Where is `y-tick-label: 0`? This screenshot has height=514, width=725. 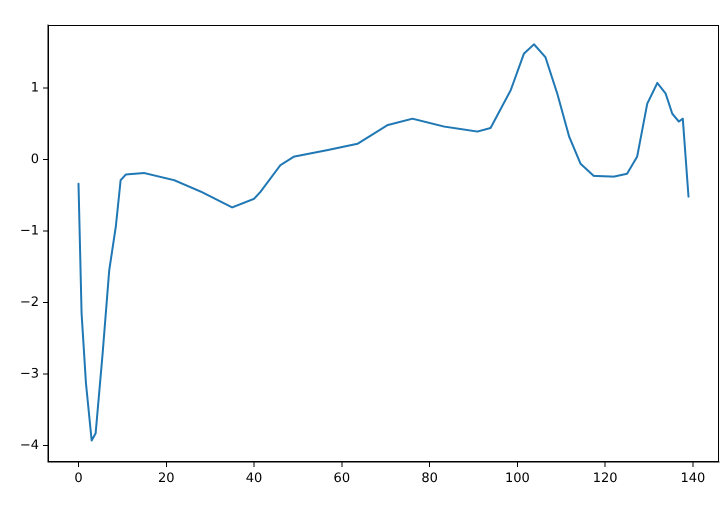 y-tick-label: 0 is located at coordinates (34, 159).